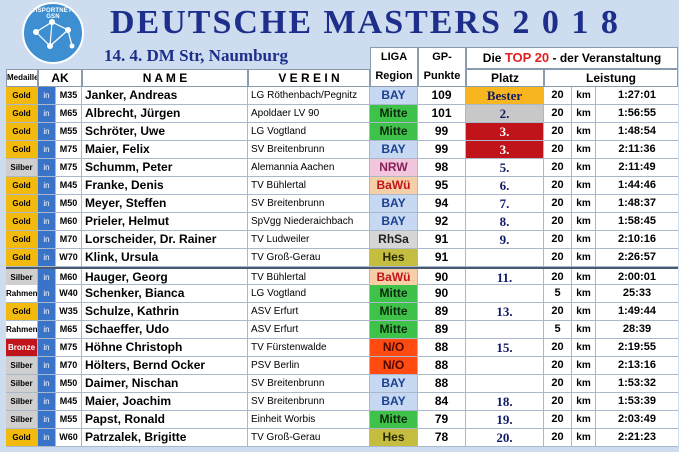 The height and width of the screenshot is (452, 679). What do you see at coordinates (637, 347) in the screenshot?
I see `finish-time: 2:19:55` at bounding box center [637, 347].